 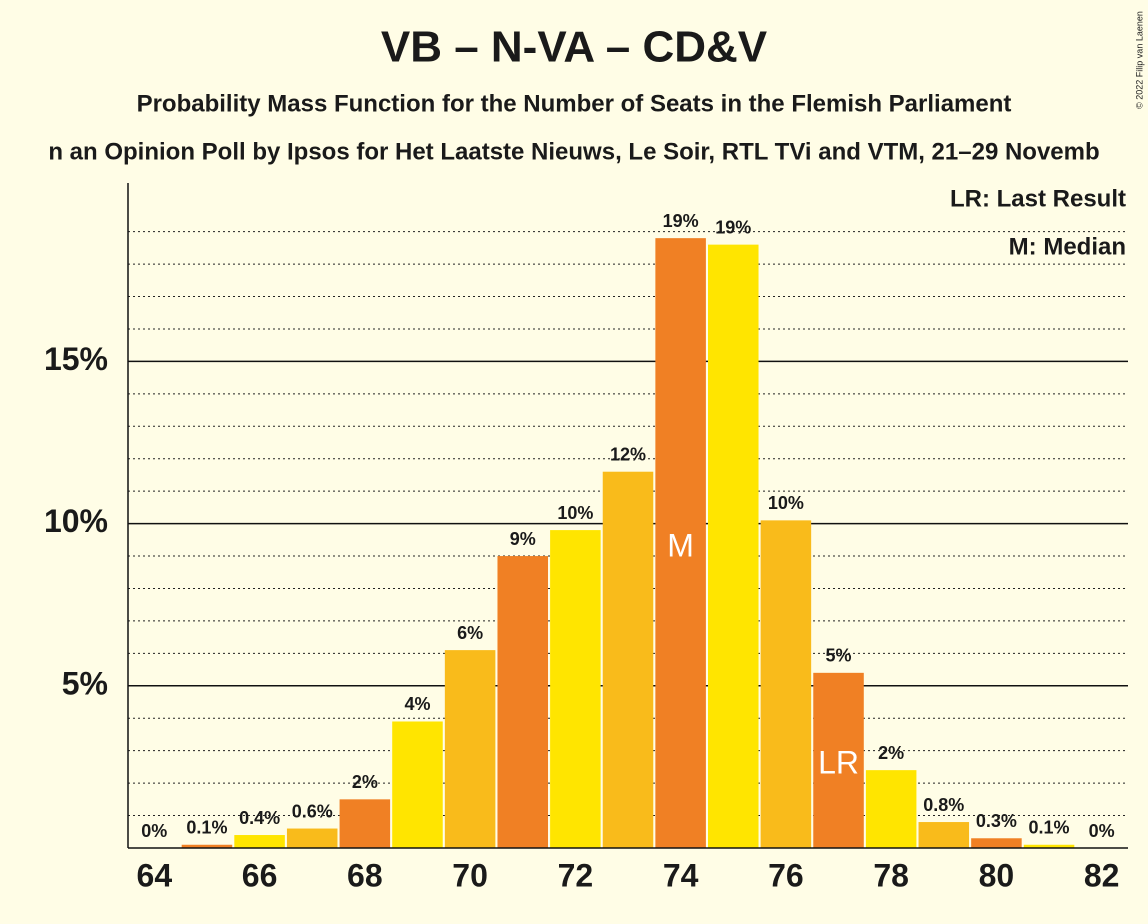 I want to click on x-tick-label: 80, so click(x=997, y=875).